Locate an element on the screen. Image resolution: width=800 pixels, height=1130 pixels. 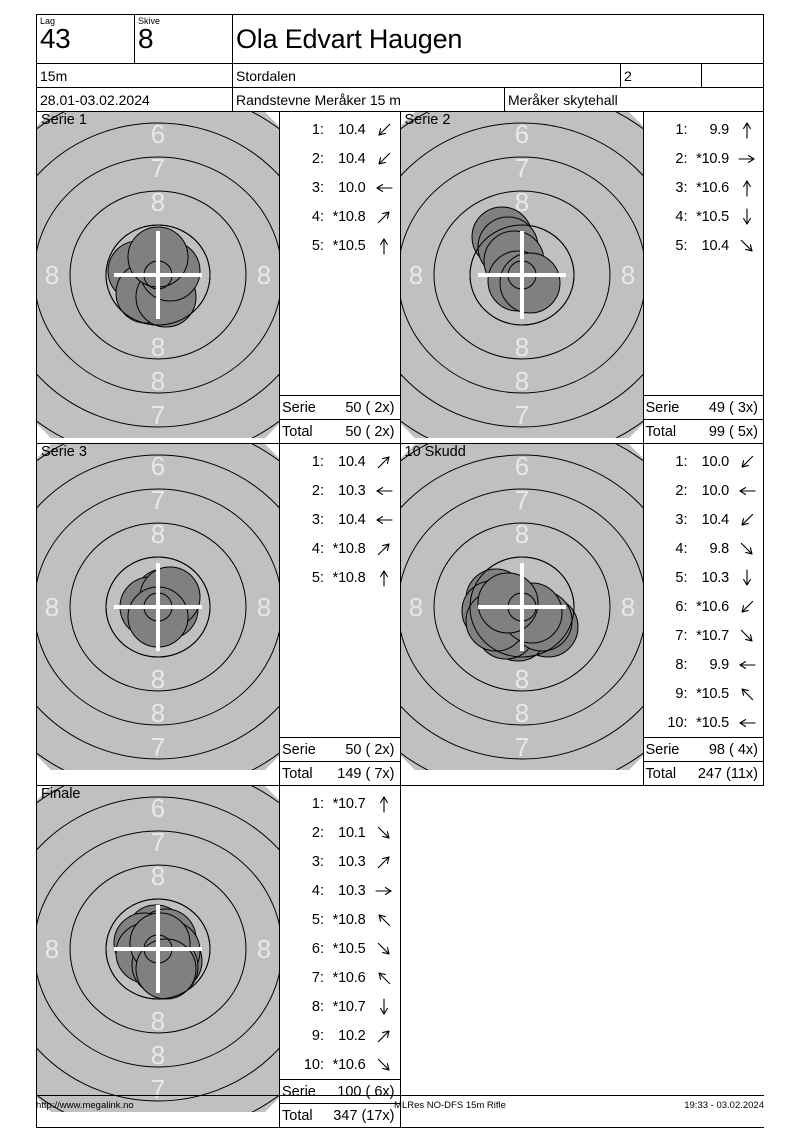
shot-hole is located at coordinates (166, 969).